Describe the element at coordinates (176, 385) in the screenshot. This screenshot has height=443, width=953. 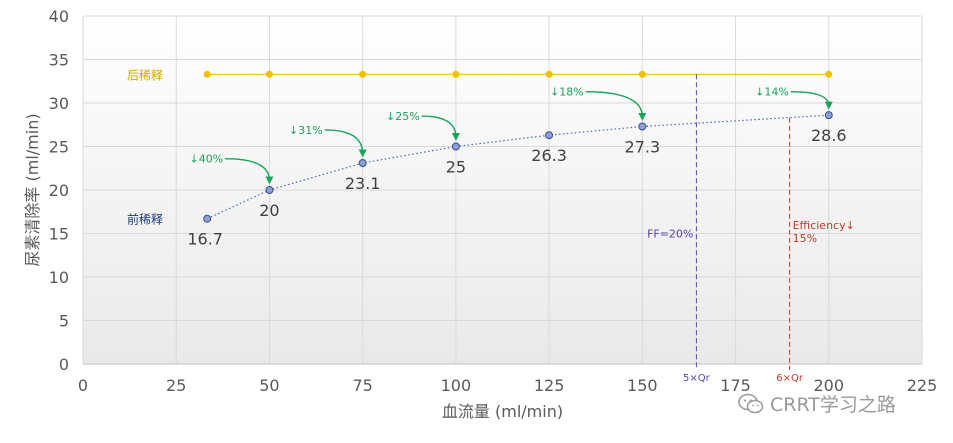
I see `x-tick-label: 25` at that location.